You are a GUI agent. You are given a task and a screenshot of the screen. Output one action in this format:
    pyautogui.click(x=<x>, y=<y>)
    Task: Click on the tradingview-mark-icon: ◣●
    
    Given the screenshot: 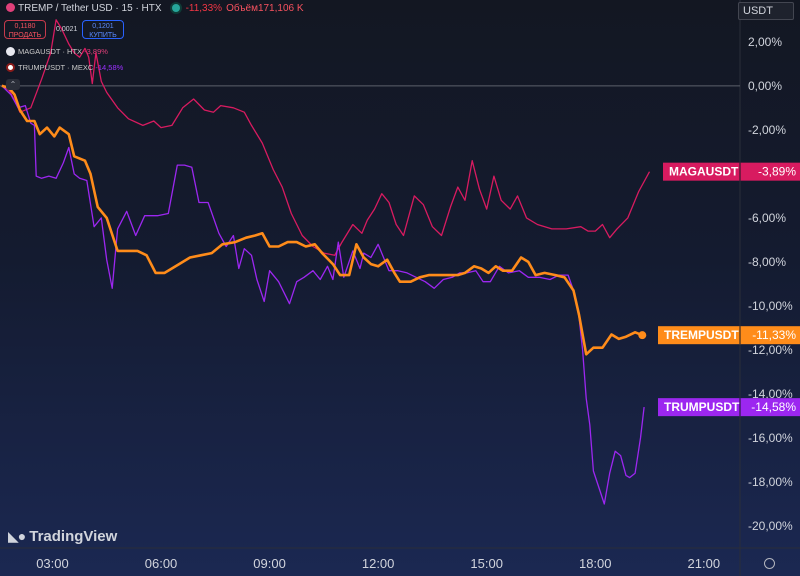 What is the action you would take?
    pyautogui.click(x=17, y=536)
    